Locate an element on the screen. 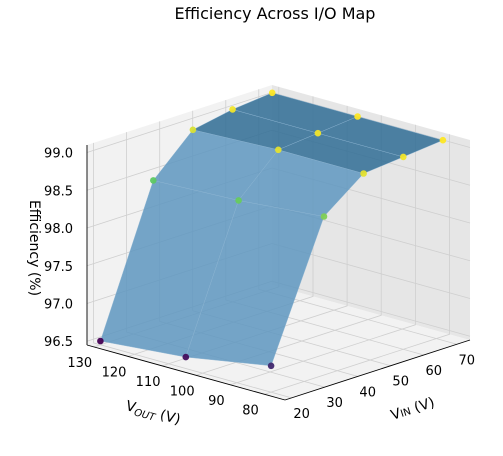  chart-title: Efficiency Across I/O Map is located at coordinates (275, 13).